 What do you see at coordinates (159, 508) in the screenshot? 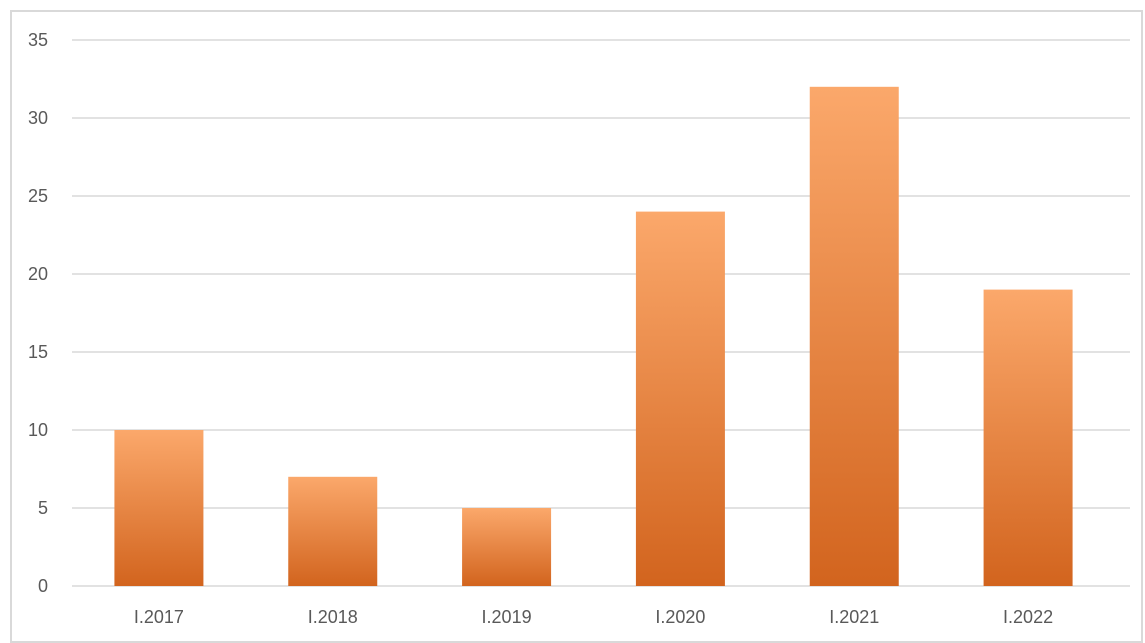
I see `bar-I.2017` at bounding box center [159, 508].